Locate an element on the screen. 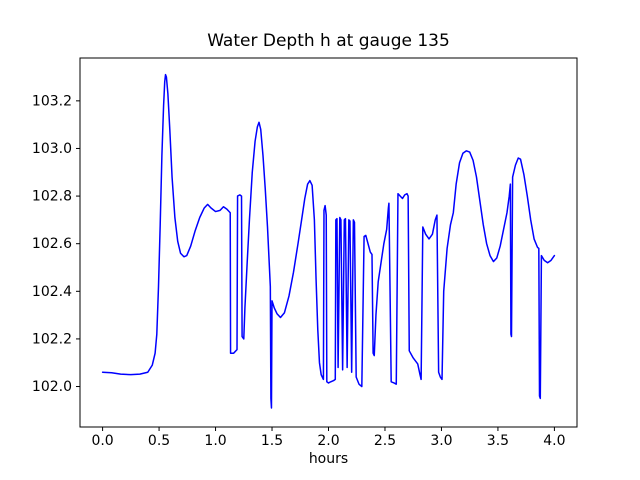 Image resolution: width=640 pixels, height=480 pixels. chart-title: Water Depth h at gauge 135 is located at coordinates (328, 41).